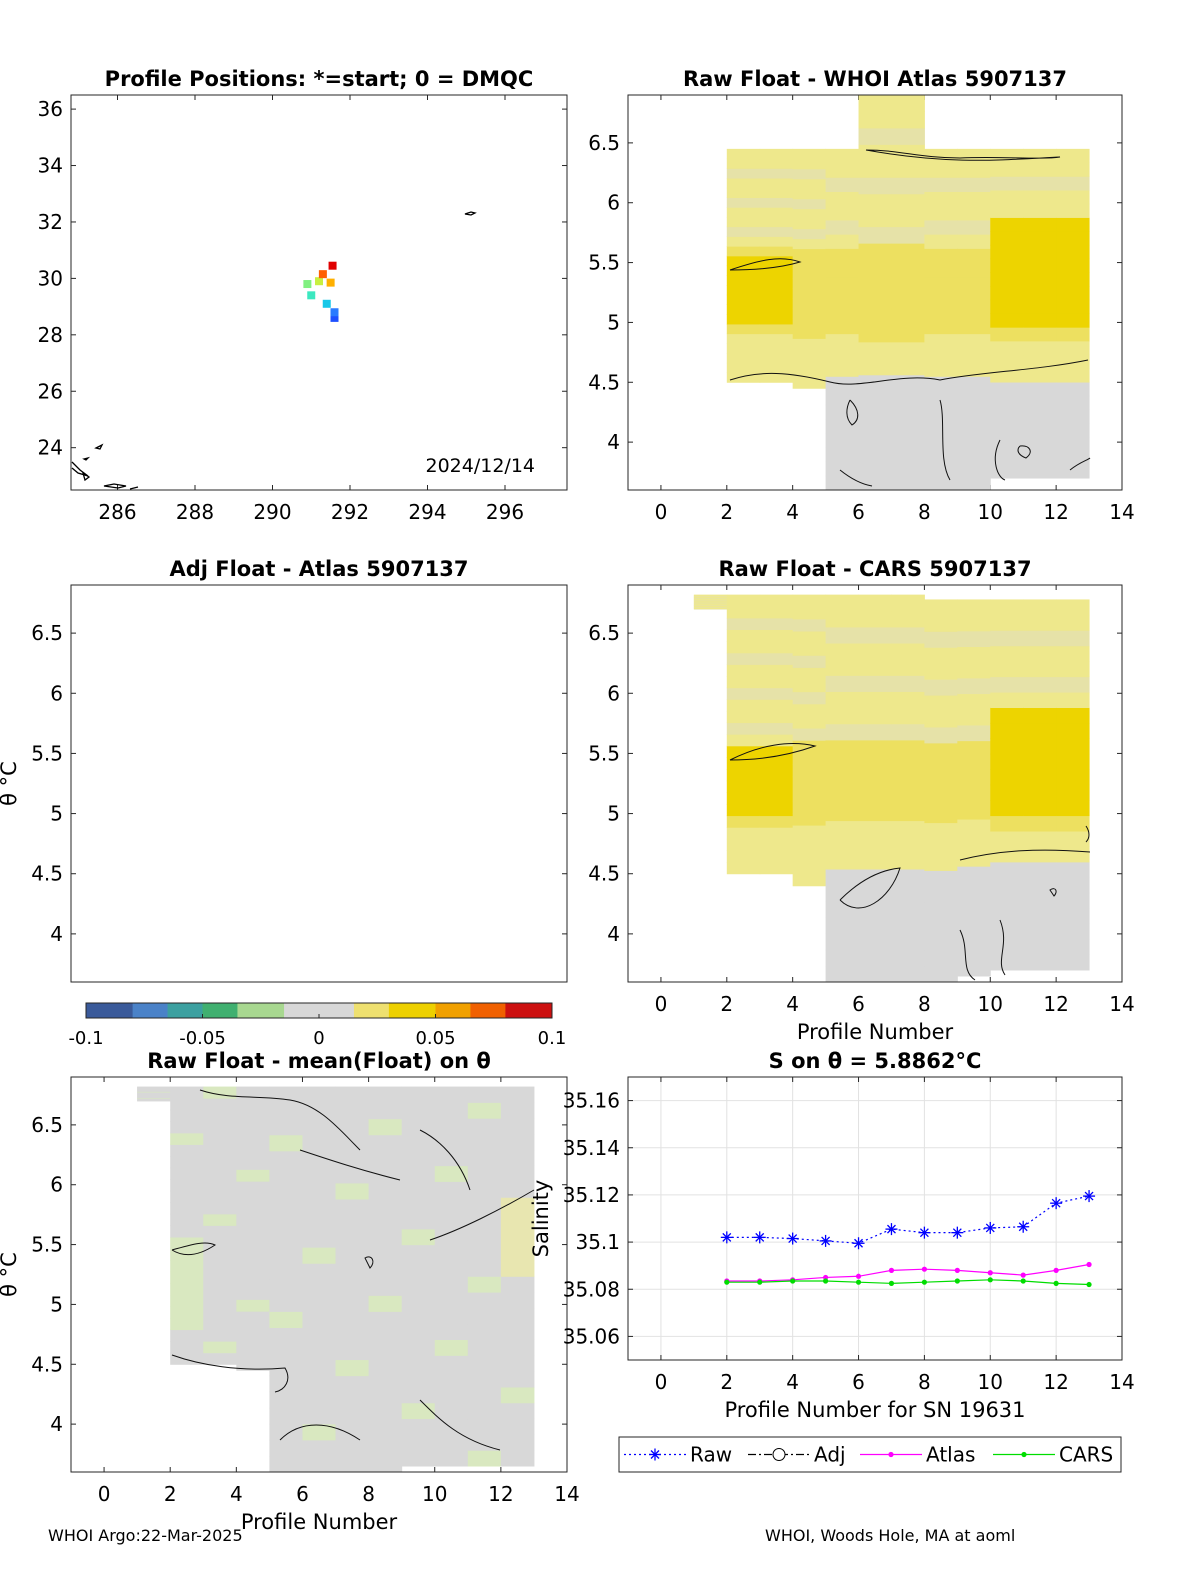 This screenshot has height=1575, width=1200. I want to click on y-tick-label: 4.5, so click(47, 1364).